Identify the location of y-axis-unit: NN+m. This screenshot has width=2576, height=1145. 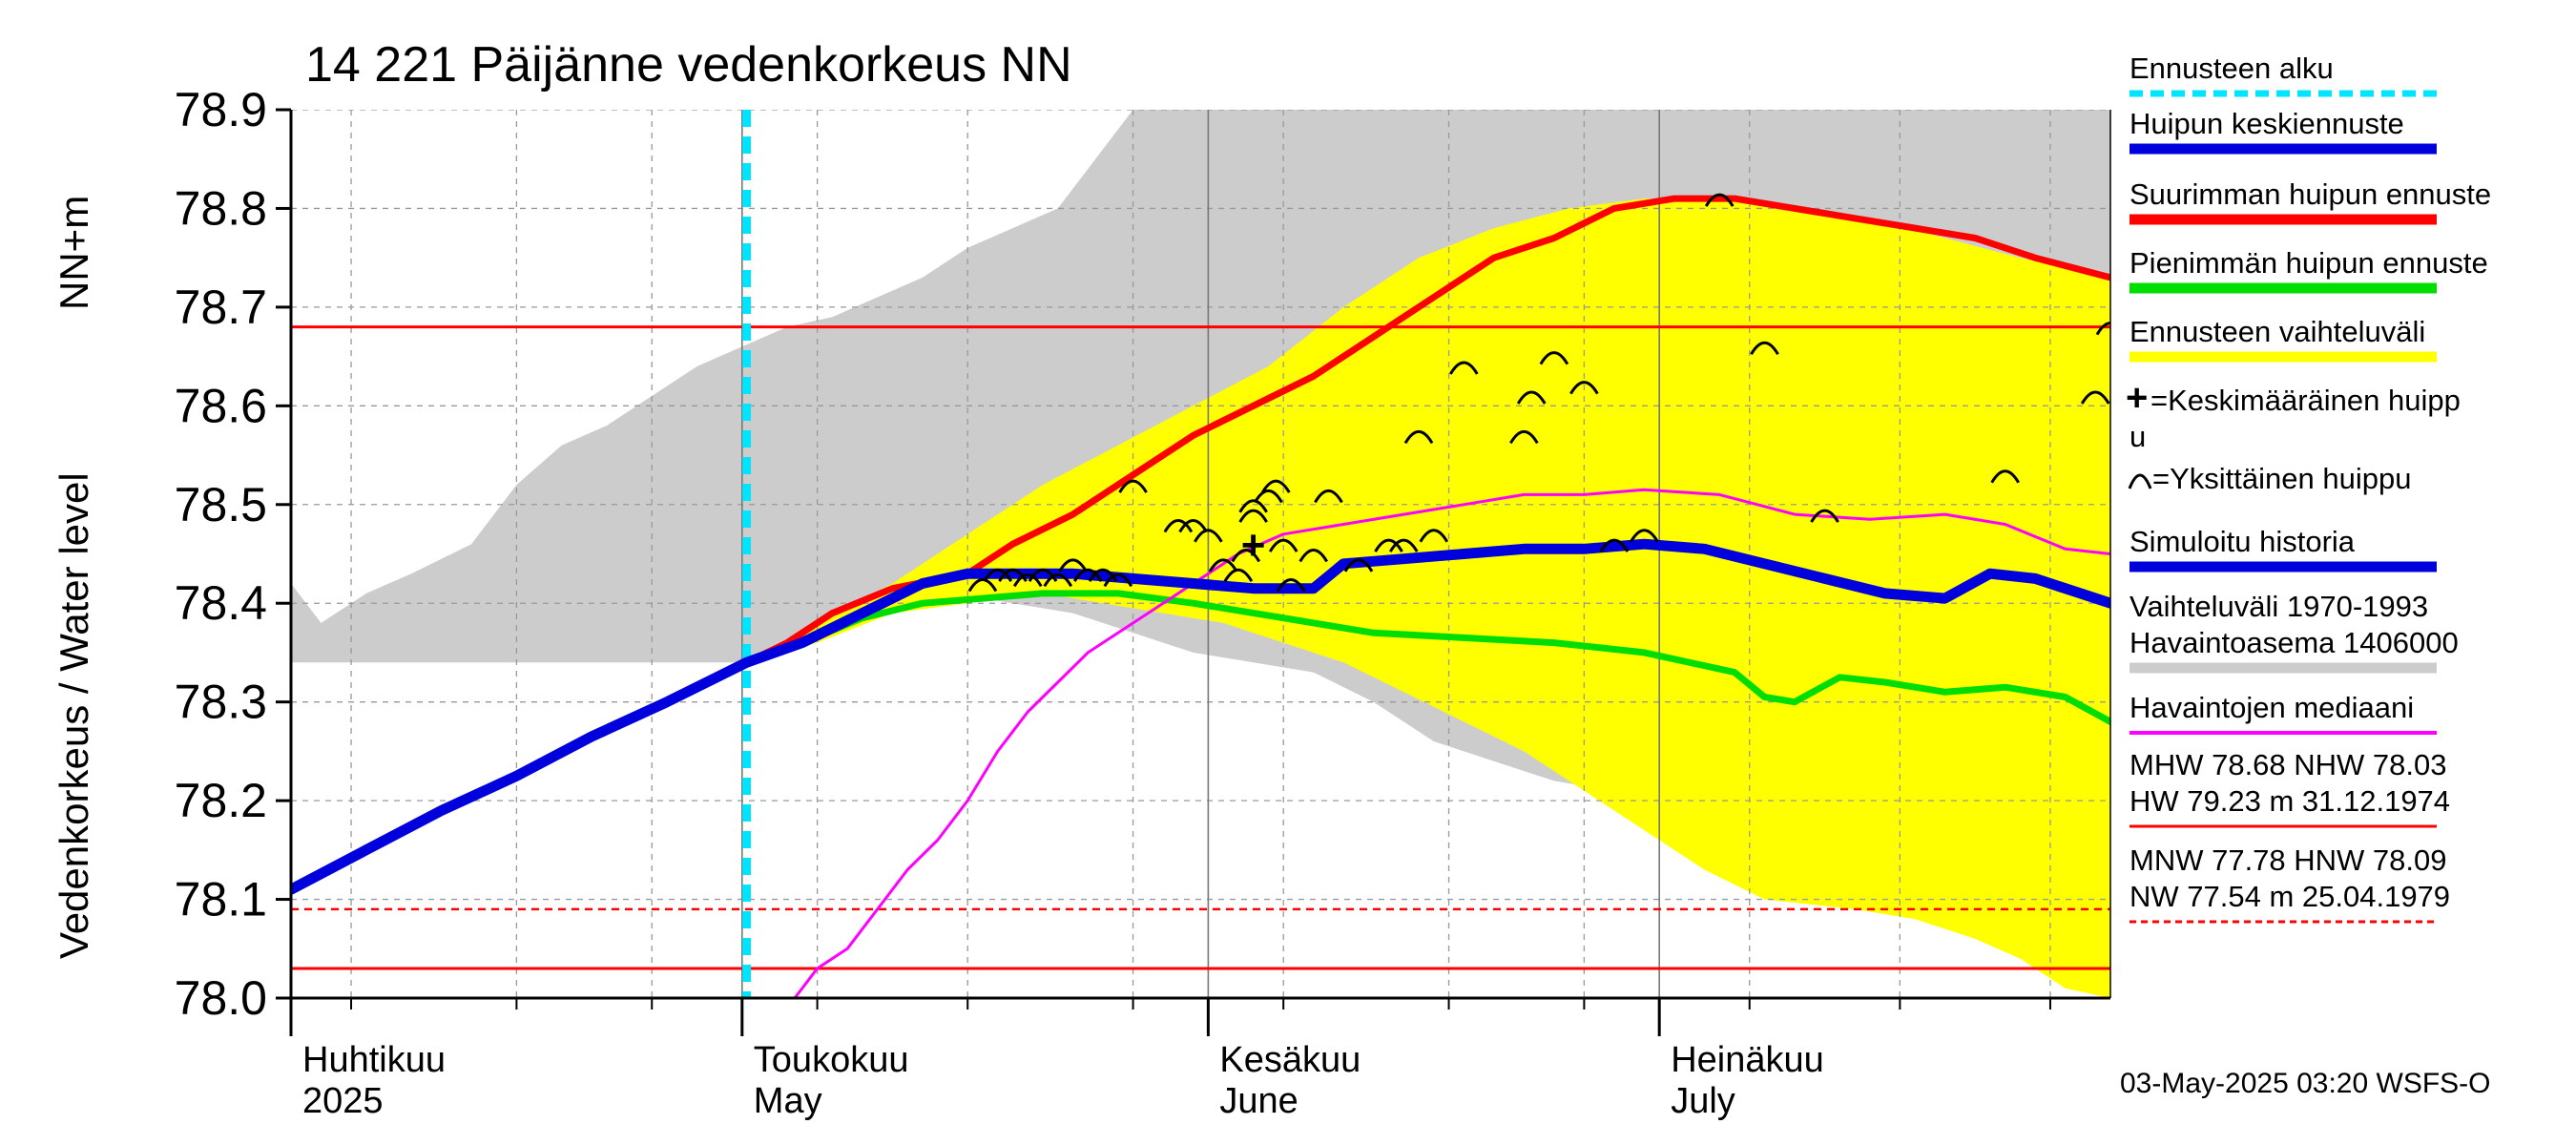
(74, 253).